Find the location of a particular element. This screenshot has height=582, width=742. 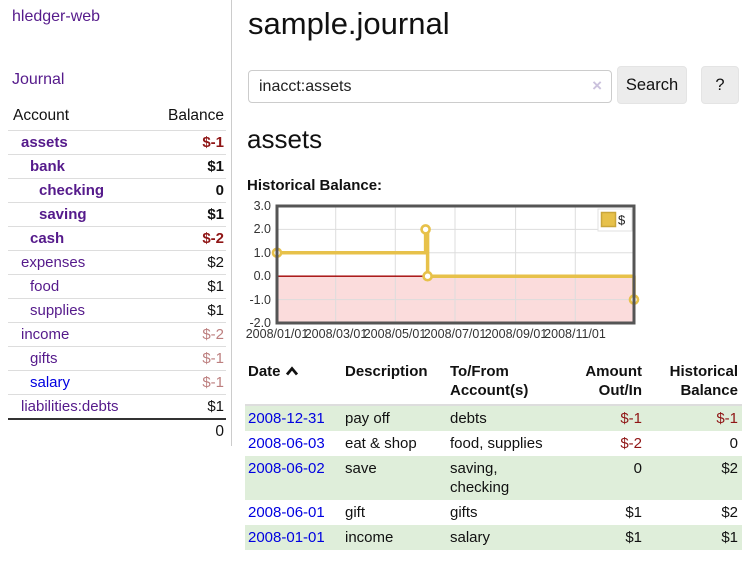

search-box: × is located at coordinates (430, 86).